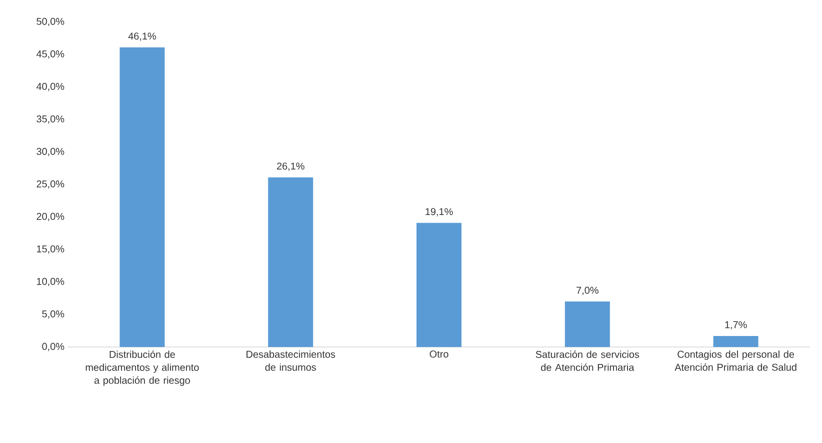  I want to click on y-tick-label: 40,0%, so click(50, 87).